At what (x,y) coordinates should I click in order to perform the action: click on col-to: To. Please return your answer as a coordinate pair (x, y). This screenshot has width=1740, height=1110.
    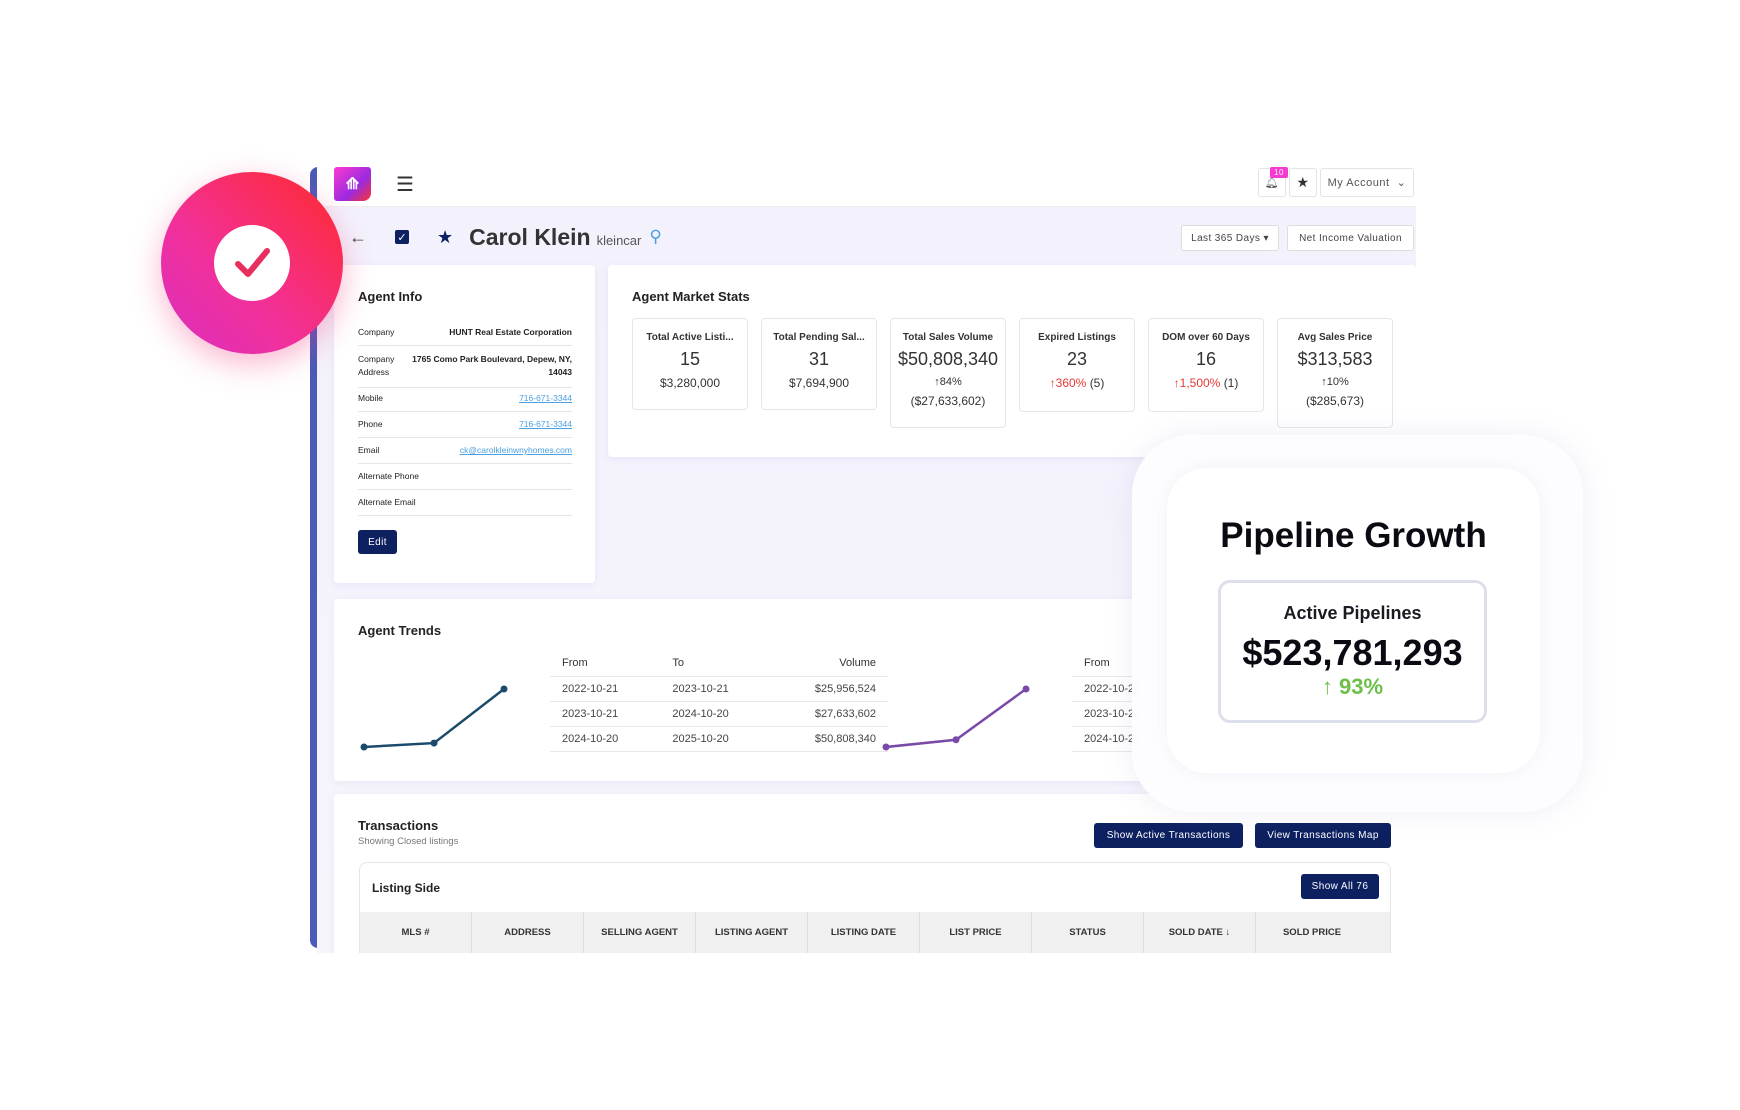
    Looking at the image, I should click on (715, 664).